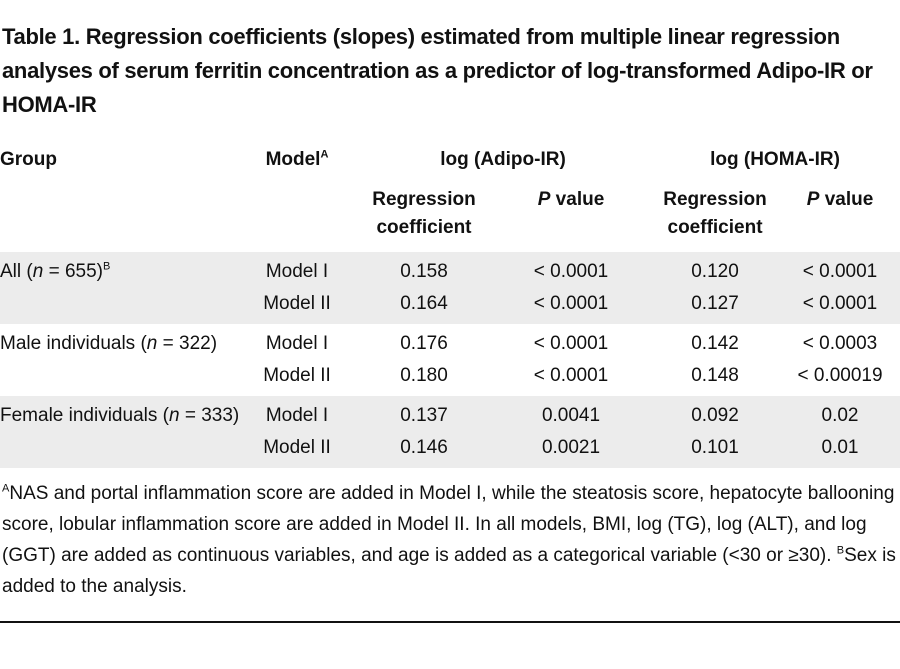 The image size is (900, 669). Describe the element at coordinates (297, 159) in the screenshot. I see `header-model: ModelA` at that location.